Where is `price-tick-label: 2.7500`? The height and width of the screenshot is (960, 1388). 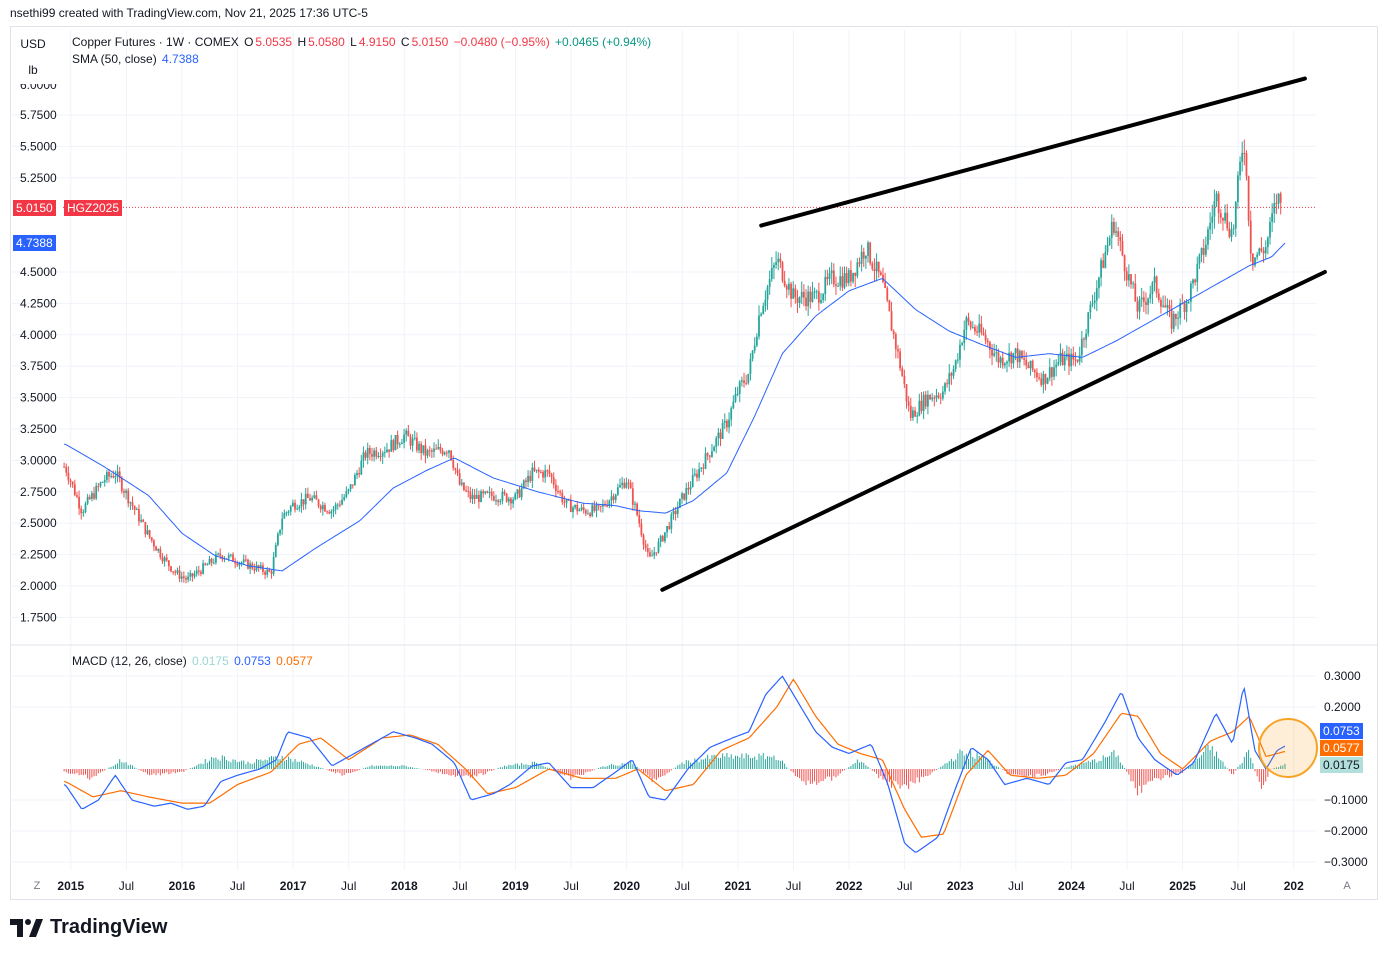
price-tick-label: 2.7500 is located at coordinates (38, 492).